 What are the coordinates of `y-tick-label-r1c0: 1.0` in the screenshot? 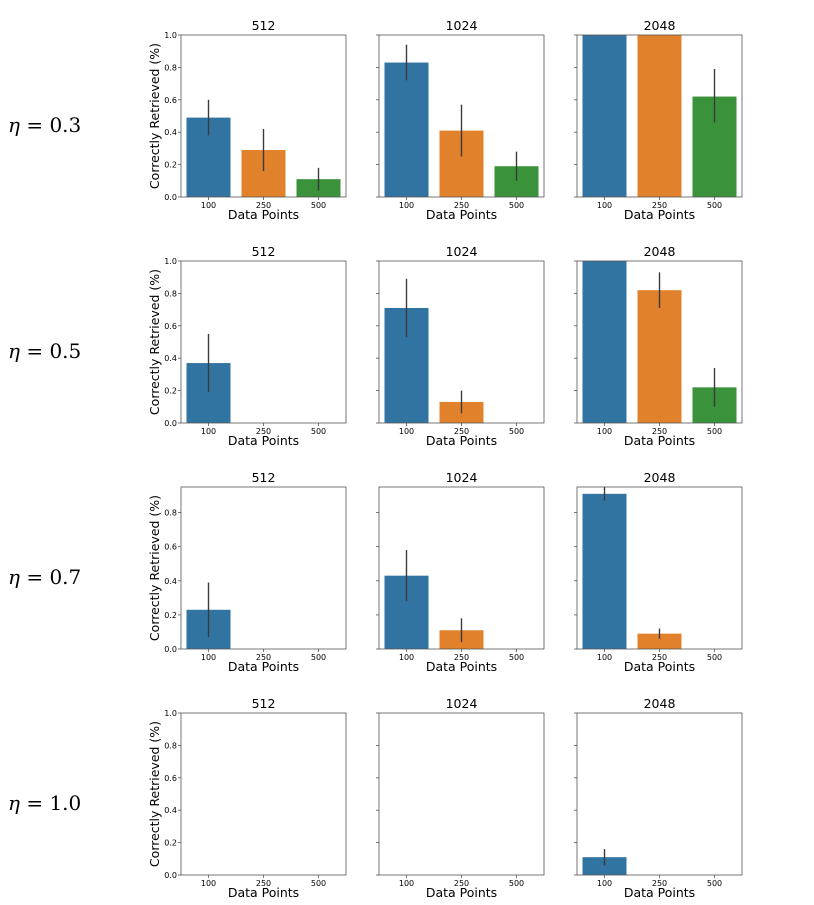 It's located at (170, 261).